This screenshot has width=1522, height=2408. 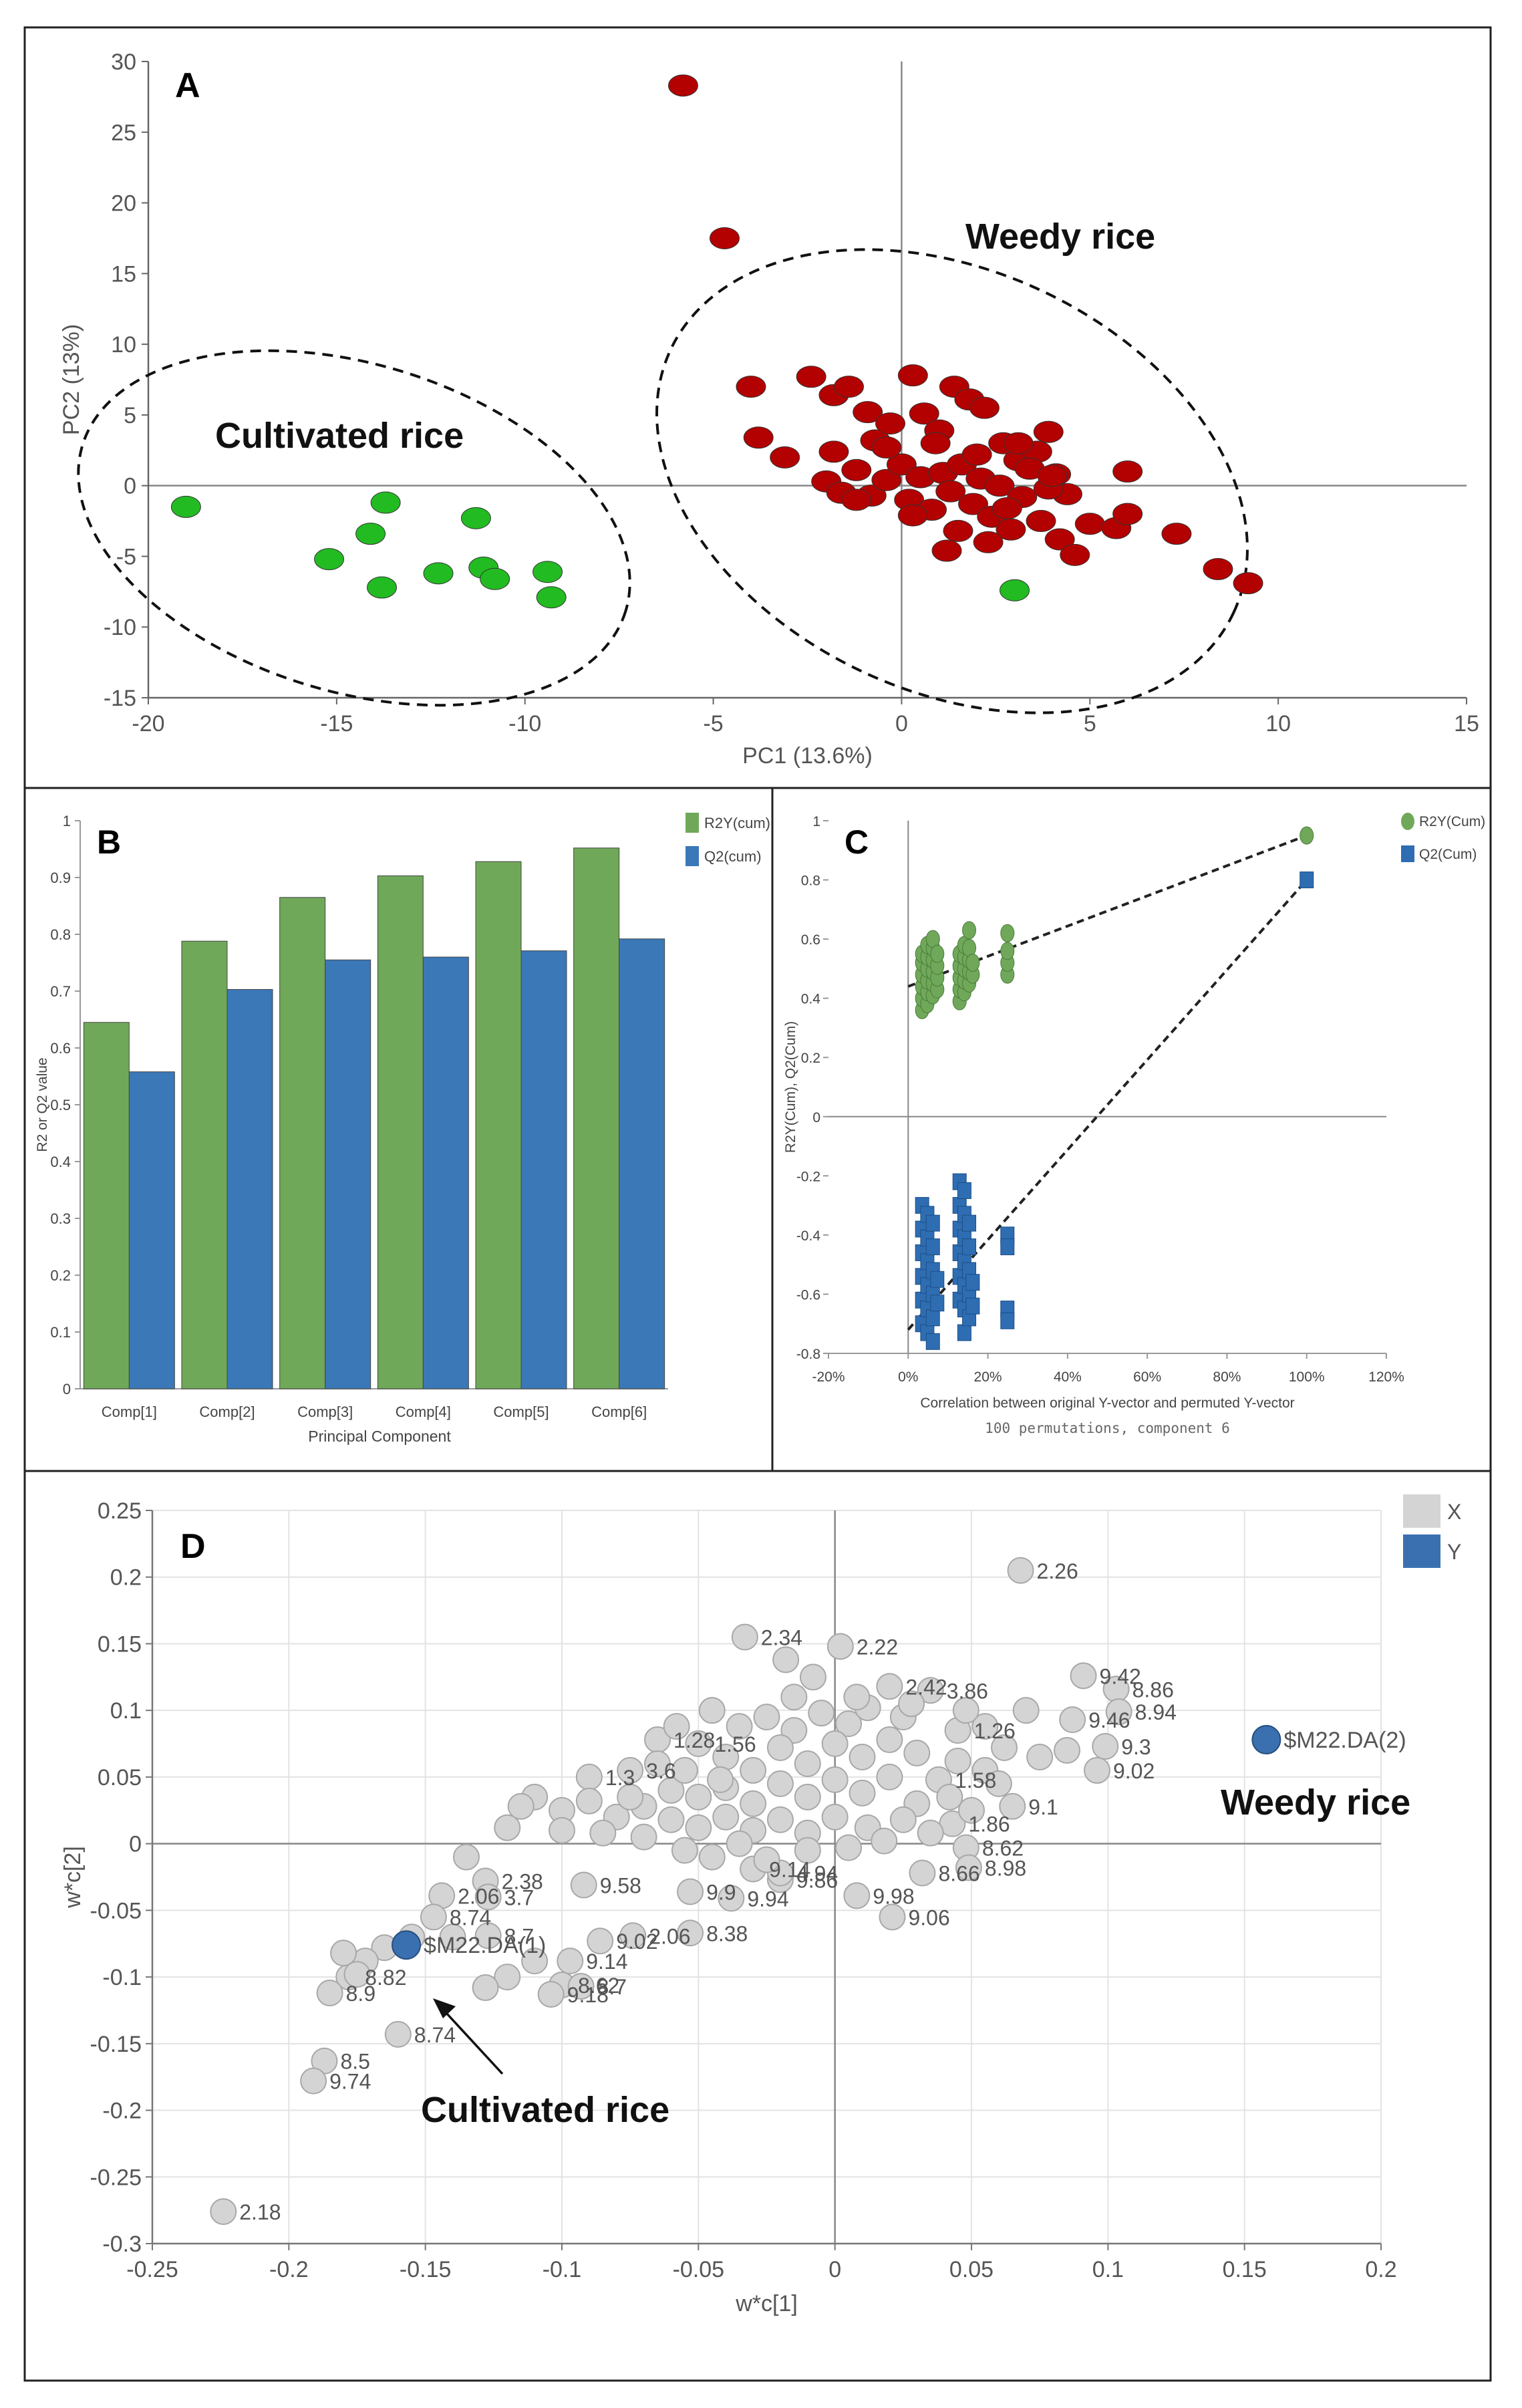 I want to click on x-tick-label: -20, so click(x=148, y=724).